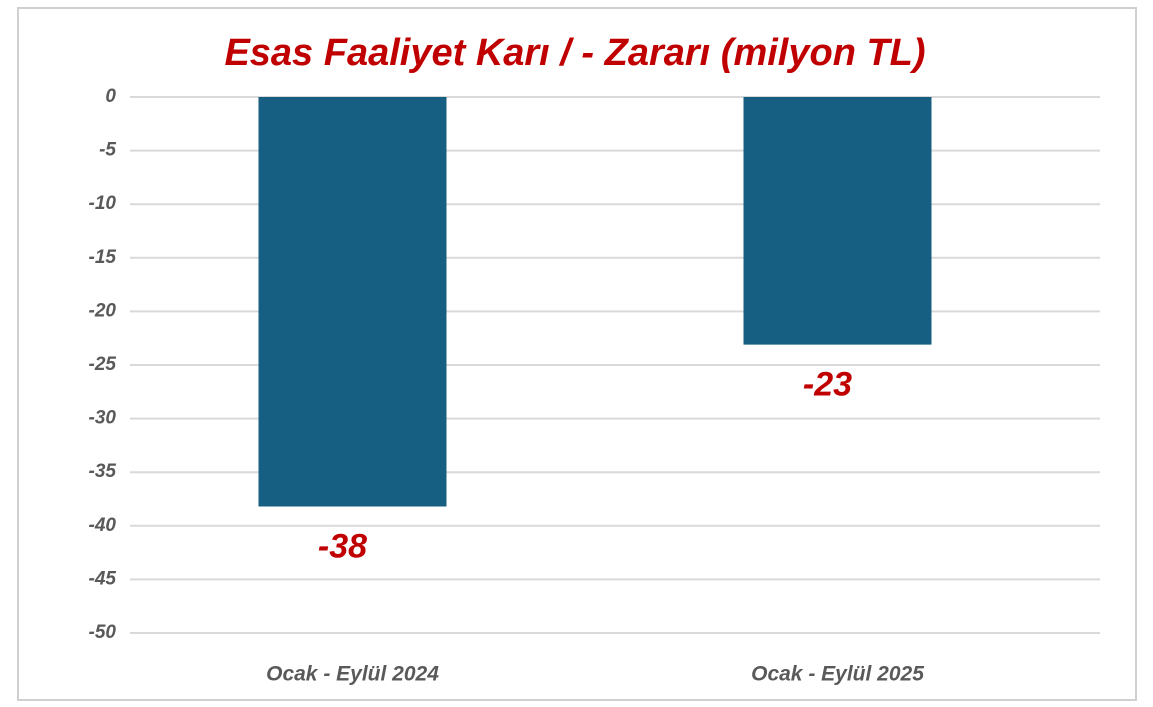  I want to click on y-tick-label: -10, so click(103, 203).